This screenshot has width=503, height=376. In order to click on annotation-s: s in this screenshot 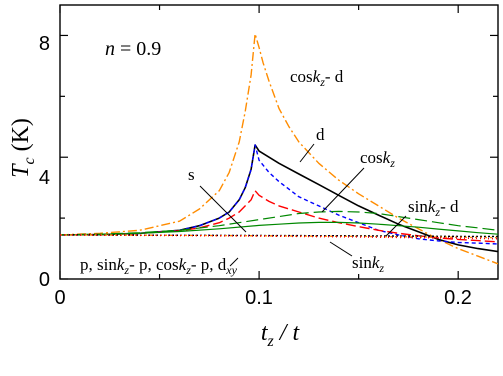, I will do `click(191, 174)`.